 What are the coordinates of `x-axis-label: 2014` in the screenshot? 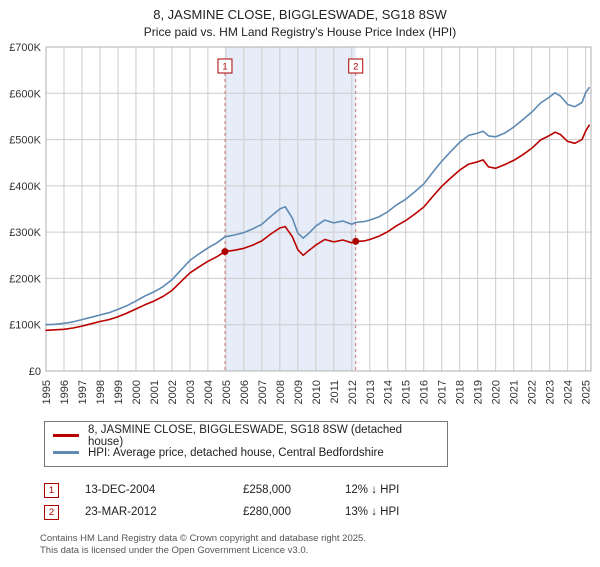 It's located at (389, 392).